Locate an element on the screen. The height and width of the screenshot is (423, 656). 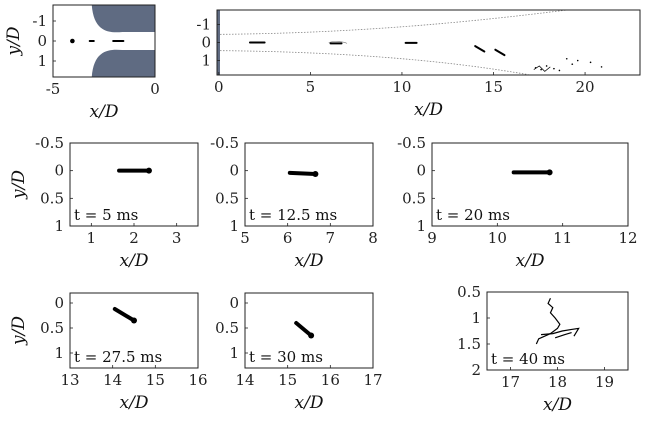
x-tick-label: -5 is located at coordinates (53, 89).